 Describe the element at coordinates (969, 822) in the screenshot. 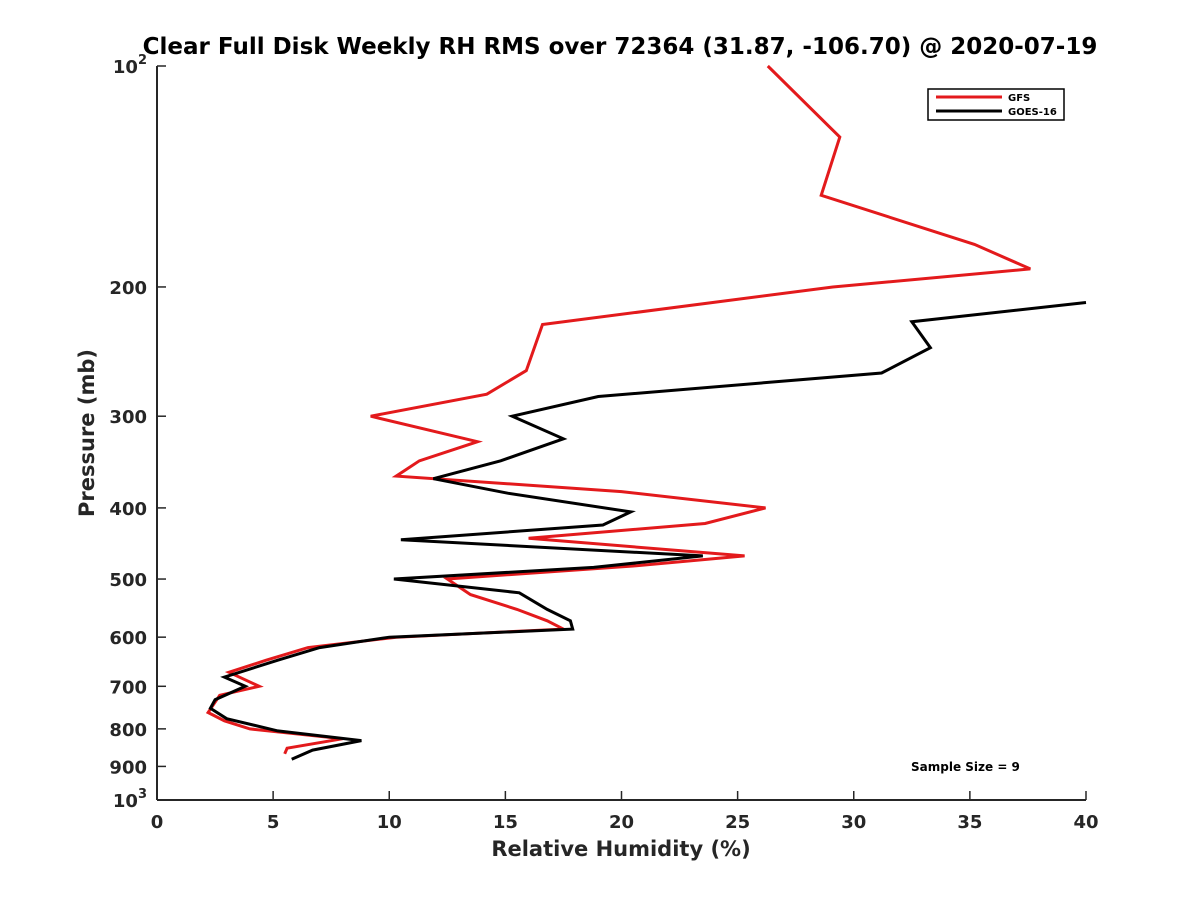

I see `x-tick-label: 35` at that location.